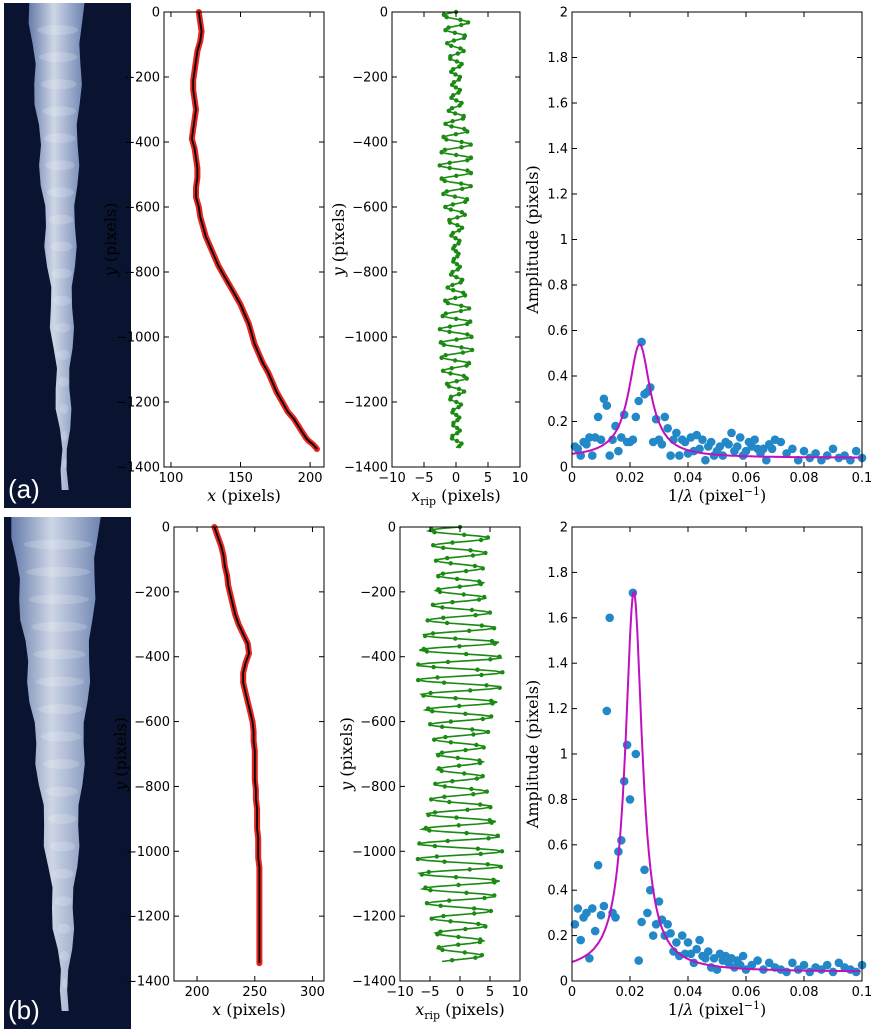 This screenshot has width=872, height=1029. What do you see at coordinates (688, 478) in the screenshot?
I see `x-tick-label: 0.04` at bounding box center [688, 478].